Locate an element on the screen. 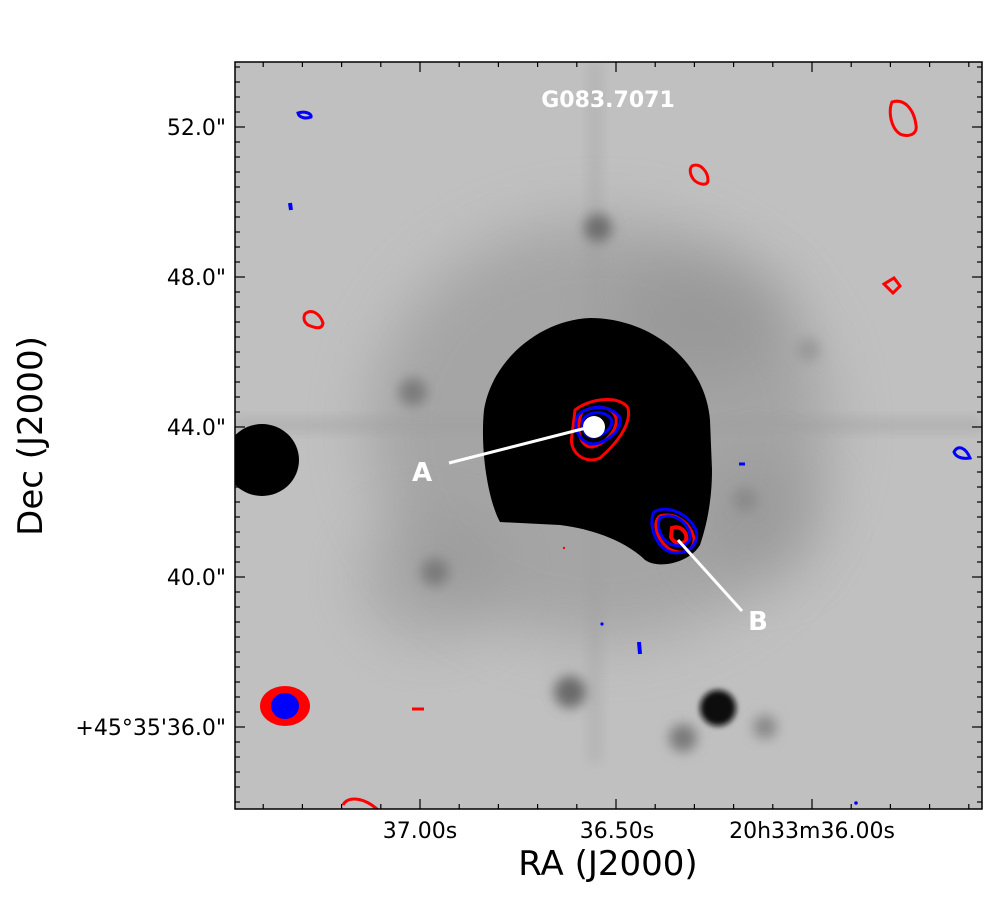  y-tick-label: 40.0" is located at coordinates (196, 578).